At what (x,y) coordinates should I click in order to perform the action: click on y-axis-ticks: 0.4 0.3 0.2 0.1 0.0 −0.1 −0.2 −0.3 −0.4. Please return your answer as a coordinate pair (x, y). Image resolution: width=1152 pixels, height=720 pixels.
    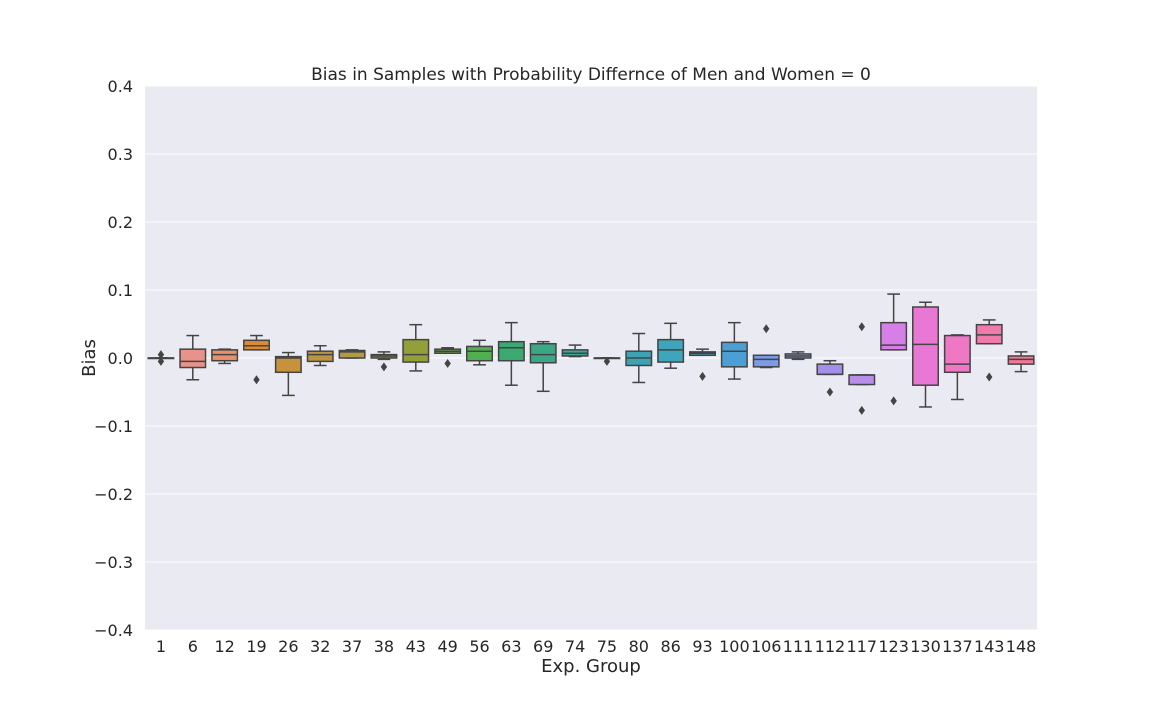
    Looking at the image, I should click on (113, 358).